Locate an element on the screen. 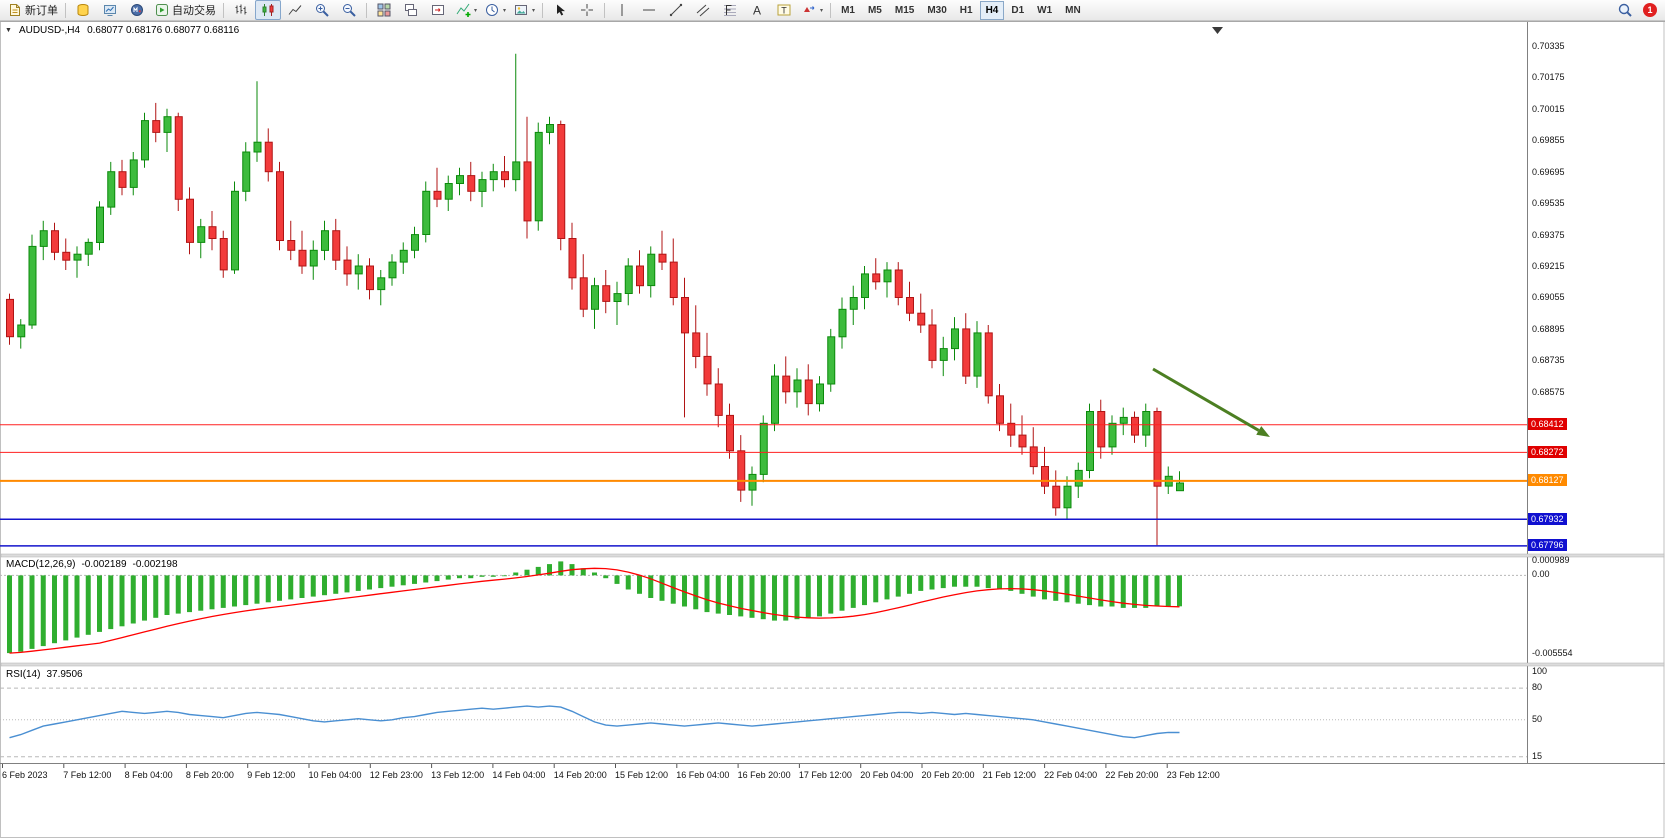 This screenshot has width=1665, height=838. metaquotes-button is located at coordinates (137, 10).